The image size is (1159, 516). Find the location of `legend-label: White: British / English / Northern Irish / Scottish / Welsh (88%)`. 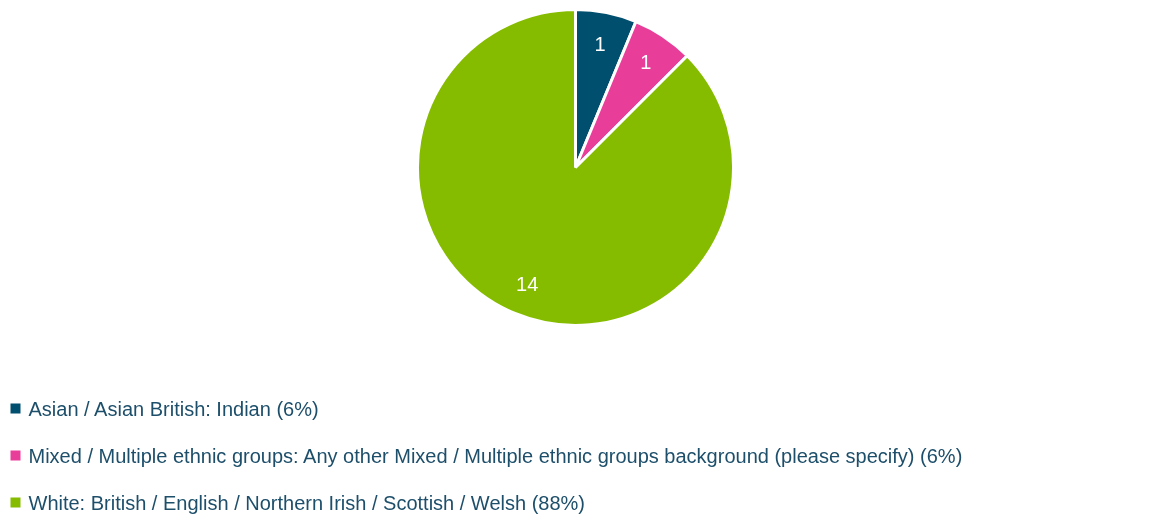

legend-label: White: British / English / Northern Irish / Scottish / Welsh (88%) is located at coordinates (306, 502).